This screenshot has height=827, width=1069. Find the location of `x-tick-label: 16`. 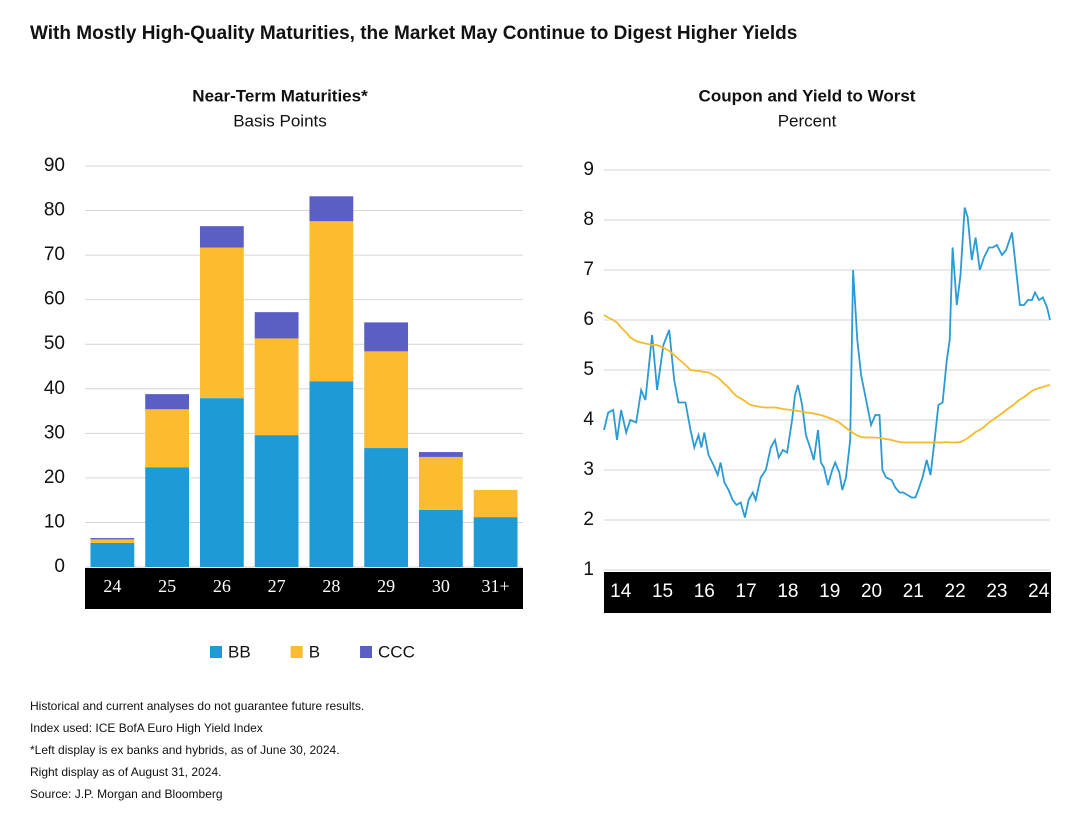

x-tick-label: 16 is located at coordinates (704, 591).